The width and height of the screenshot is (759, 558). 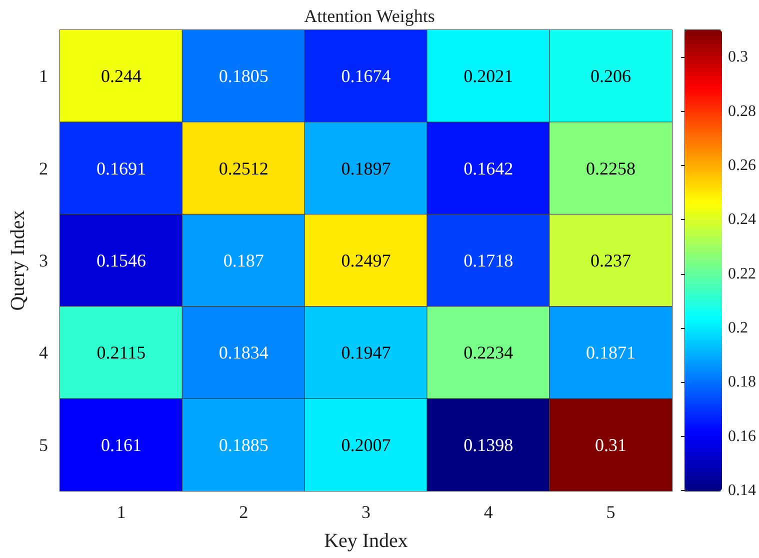 I want to click on x-tick-label: 1, so click(x=121, y=512).